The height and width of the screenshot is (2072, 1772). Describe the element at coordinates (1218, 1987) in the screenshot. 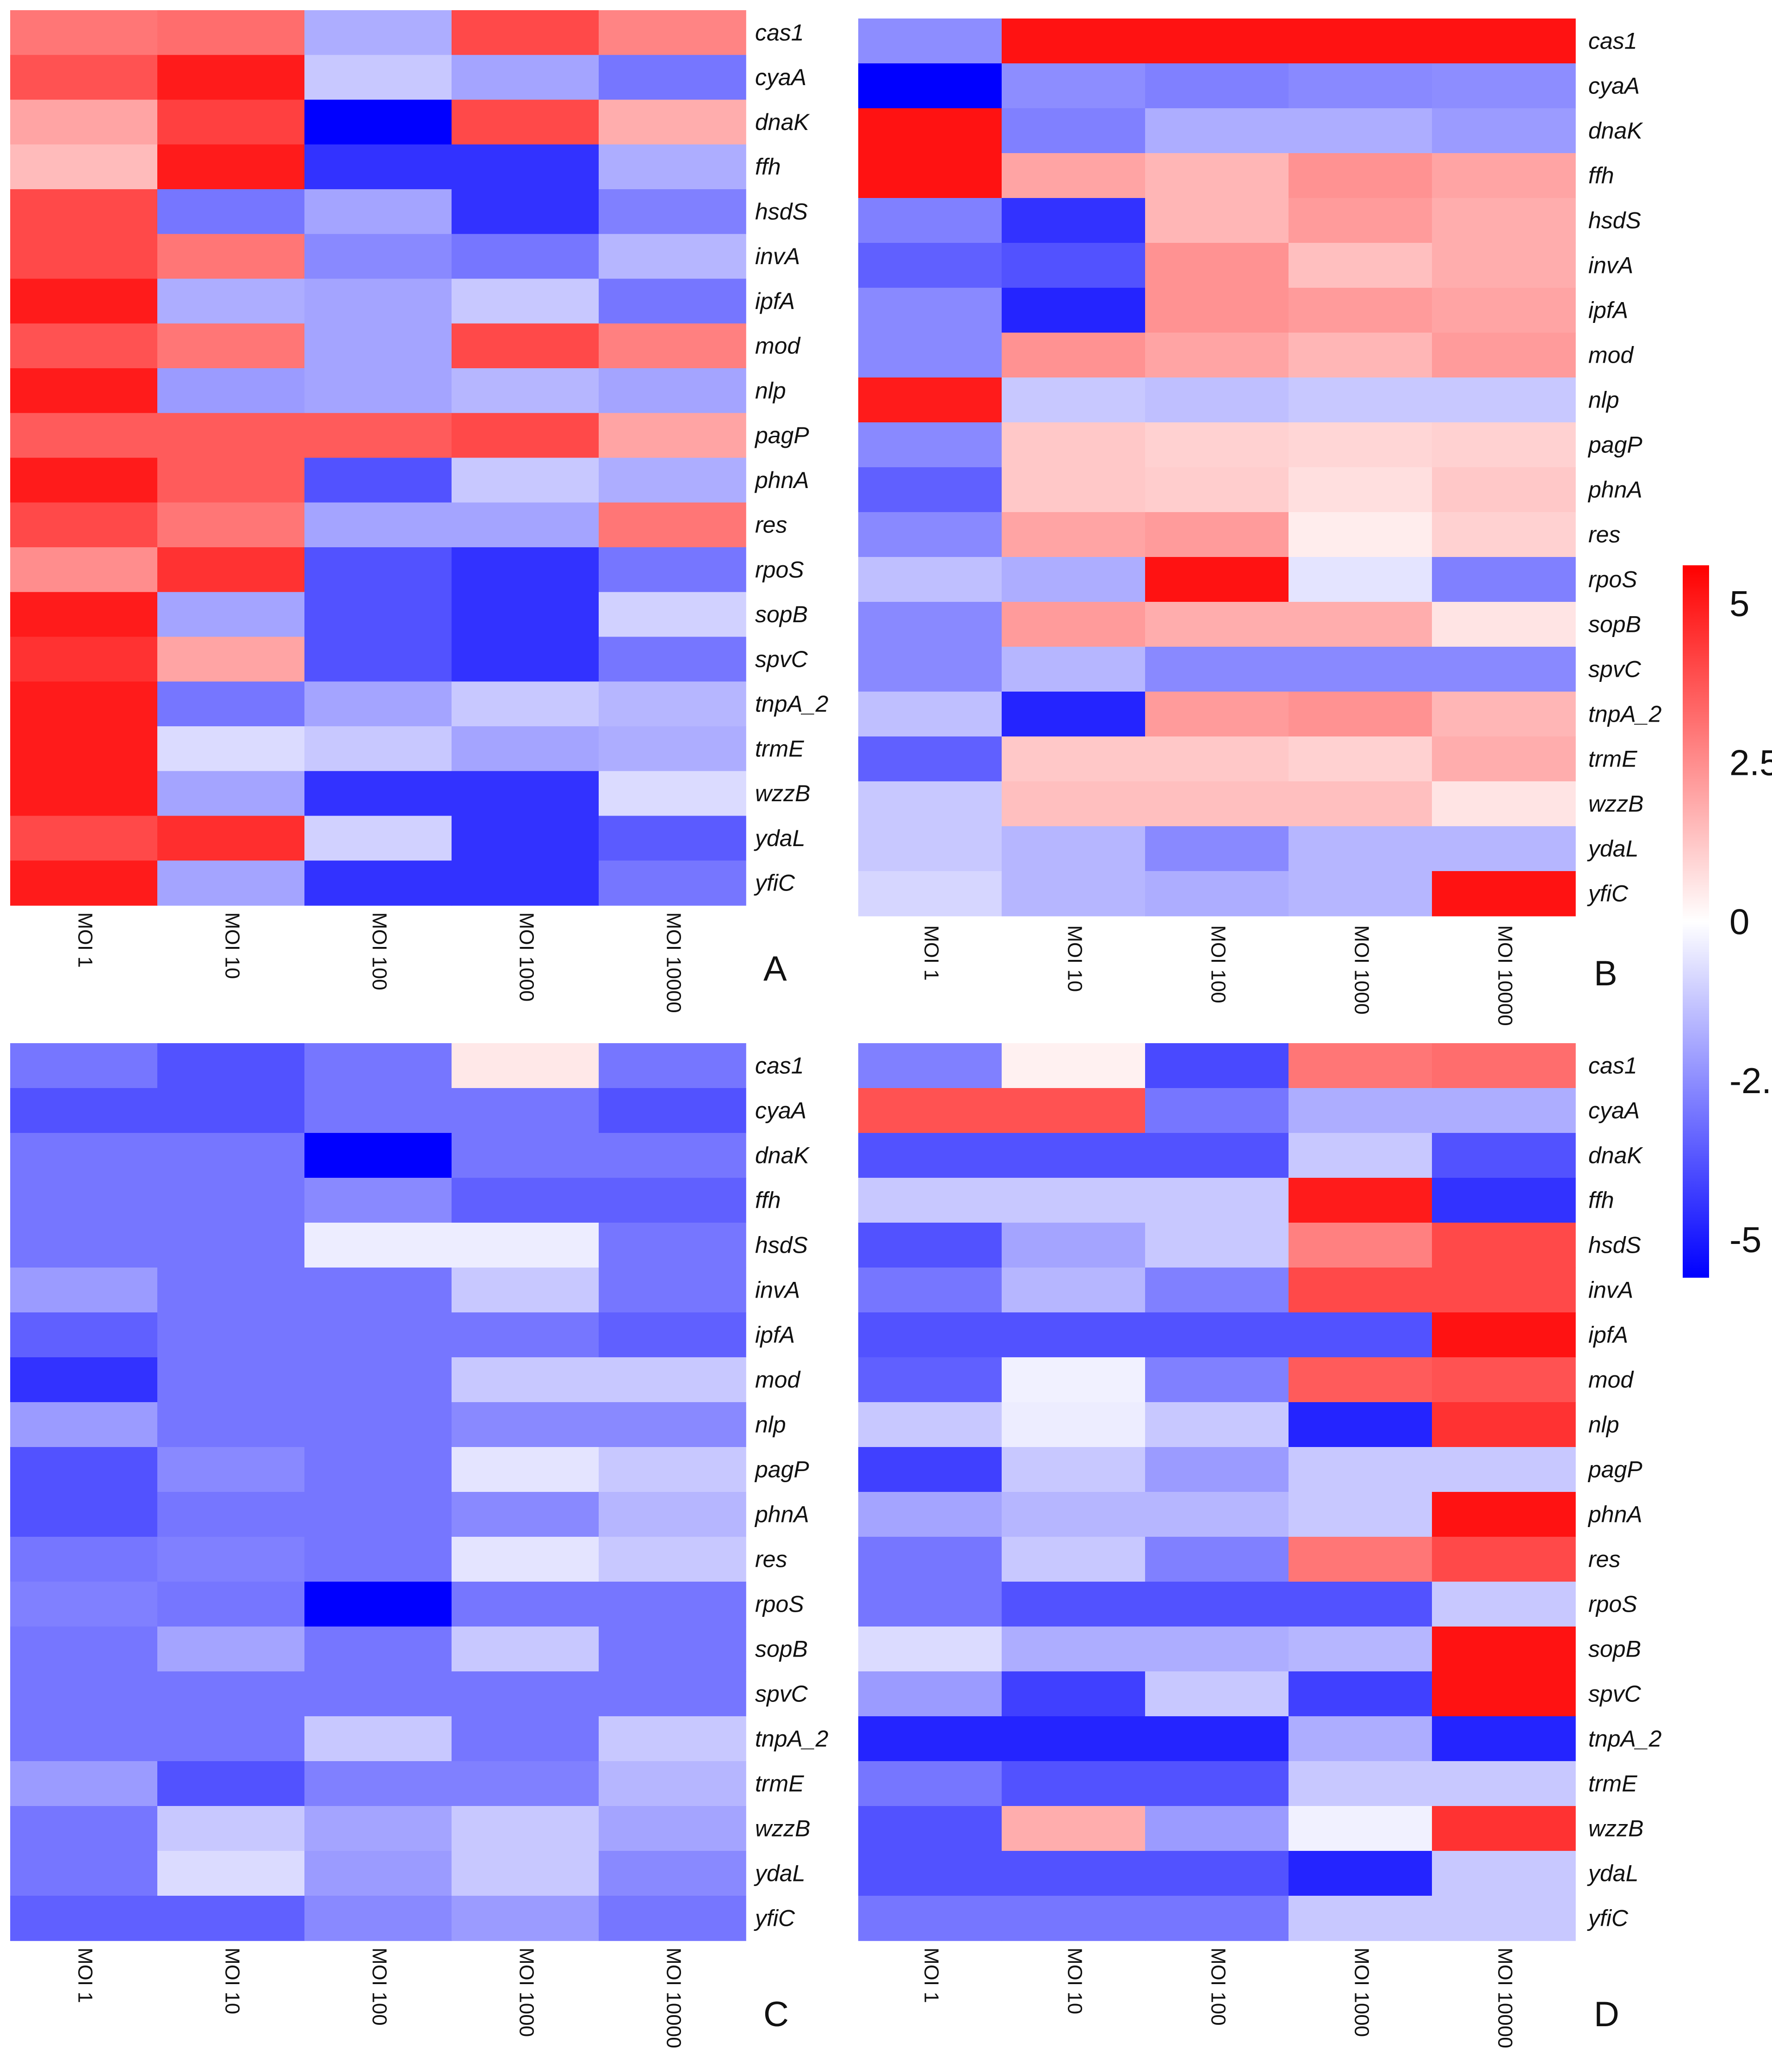

I see `column-label-moi-100: MOI 100` at that location.